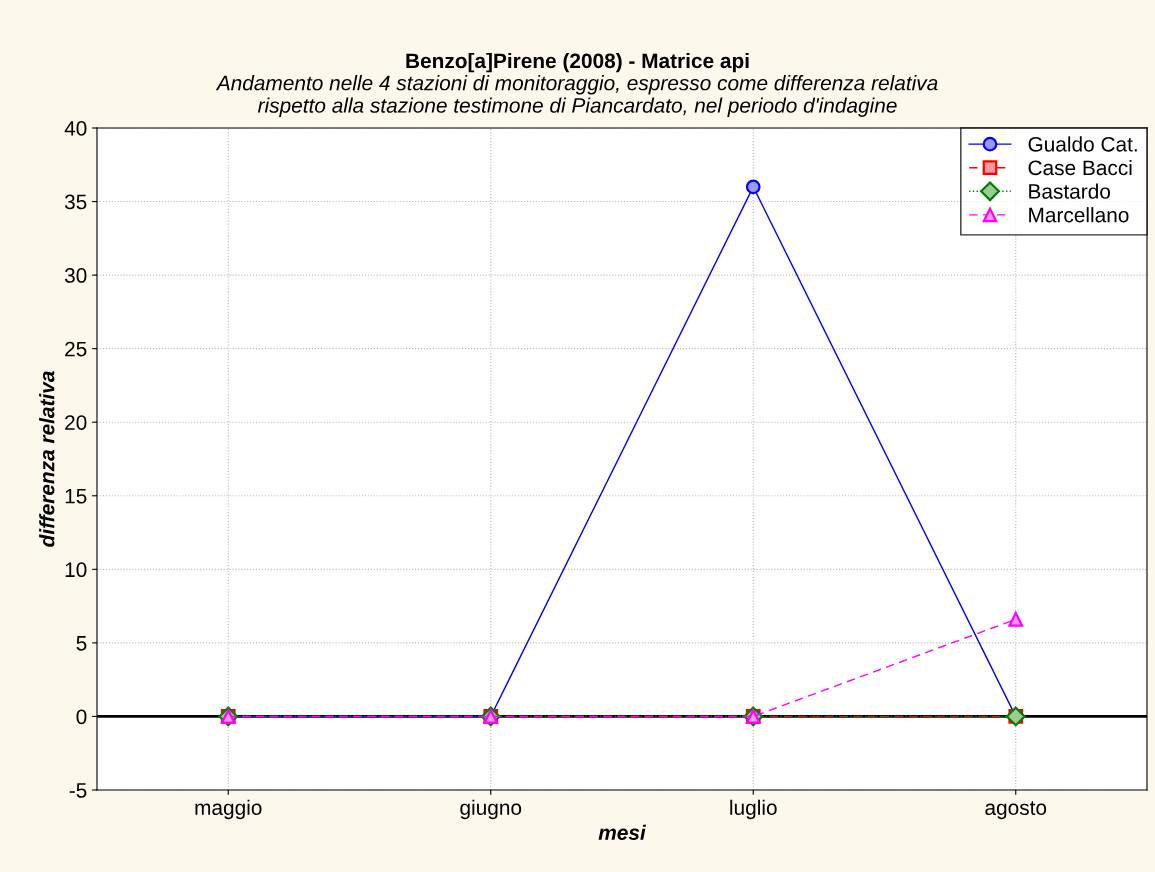 This screenshot has height=872, width=1155. Describe the element at coordinates (228, 809) in the screenshot. I see `x-tick-label: maggio` at that location.